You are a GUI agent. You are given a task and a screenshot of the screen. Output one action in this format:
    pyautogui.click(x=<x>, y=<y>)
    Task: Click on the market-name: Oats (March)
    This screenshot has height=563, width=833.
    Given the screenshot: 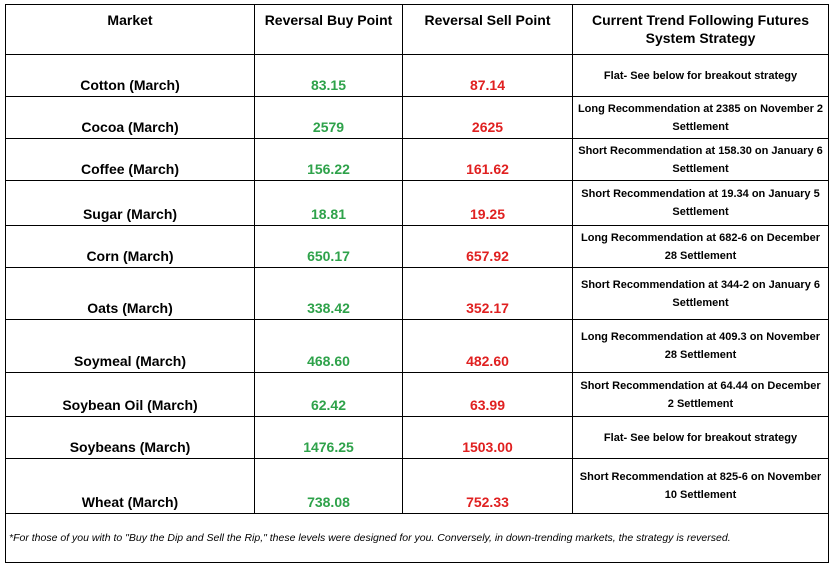 What is the action you would take?
    pyautogui.click(x=130, y=293)
    